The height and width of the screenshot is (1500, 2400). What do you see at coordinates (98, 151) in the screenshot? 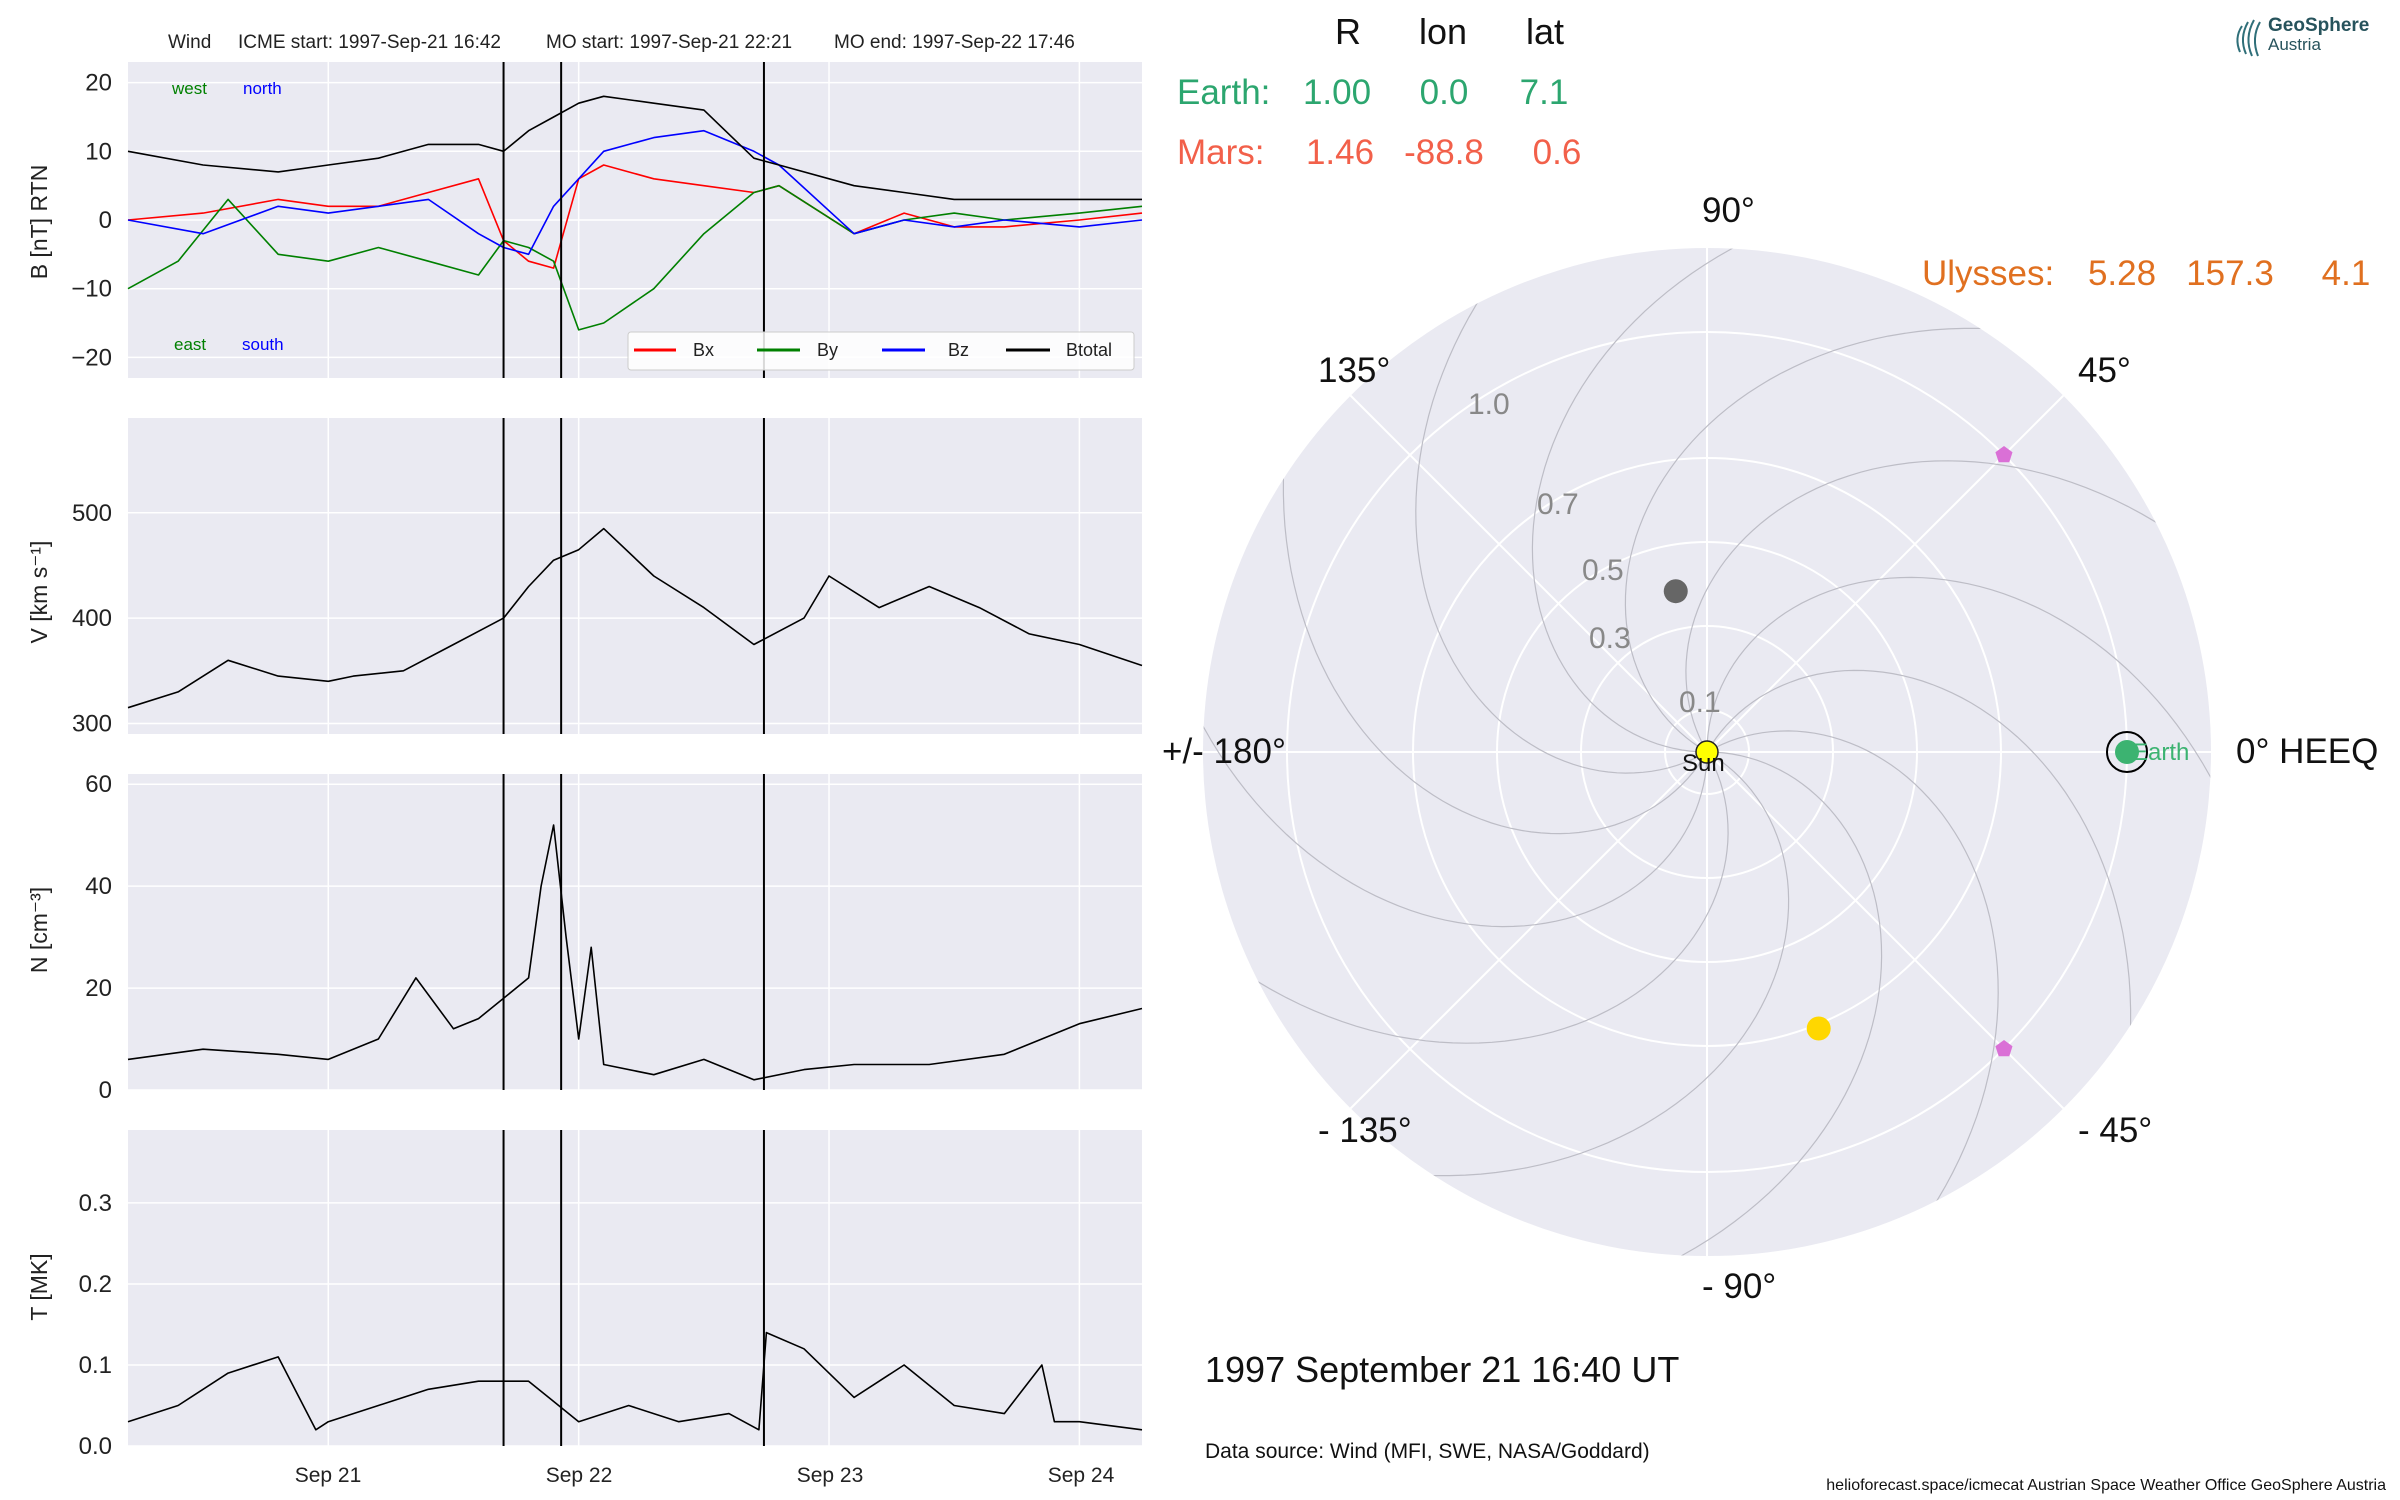
I see `y-tick-label: 10` at bounding box center [98, 151].